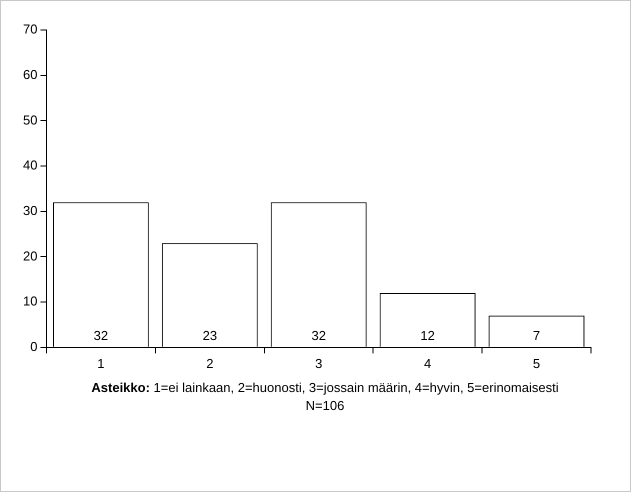  I want to click on y-tick-label: 30, so click(30, 210).